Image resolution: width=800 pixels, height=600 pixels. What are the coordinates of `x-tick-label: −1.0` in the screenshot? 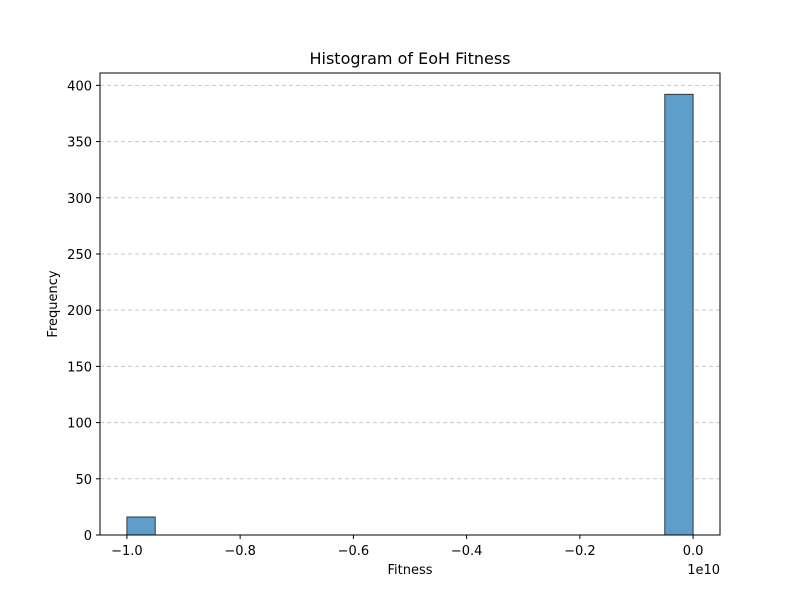 It's located at (127, 551).